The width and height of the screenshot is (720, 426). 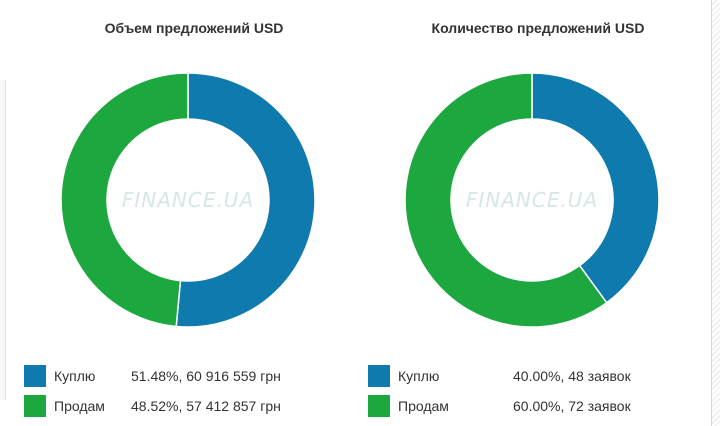 I want to click on legend-item-buy: Куплю 40.00%, 48 заявок, so click(x=538, y=376).